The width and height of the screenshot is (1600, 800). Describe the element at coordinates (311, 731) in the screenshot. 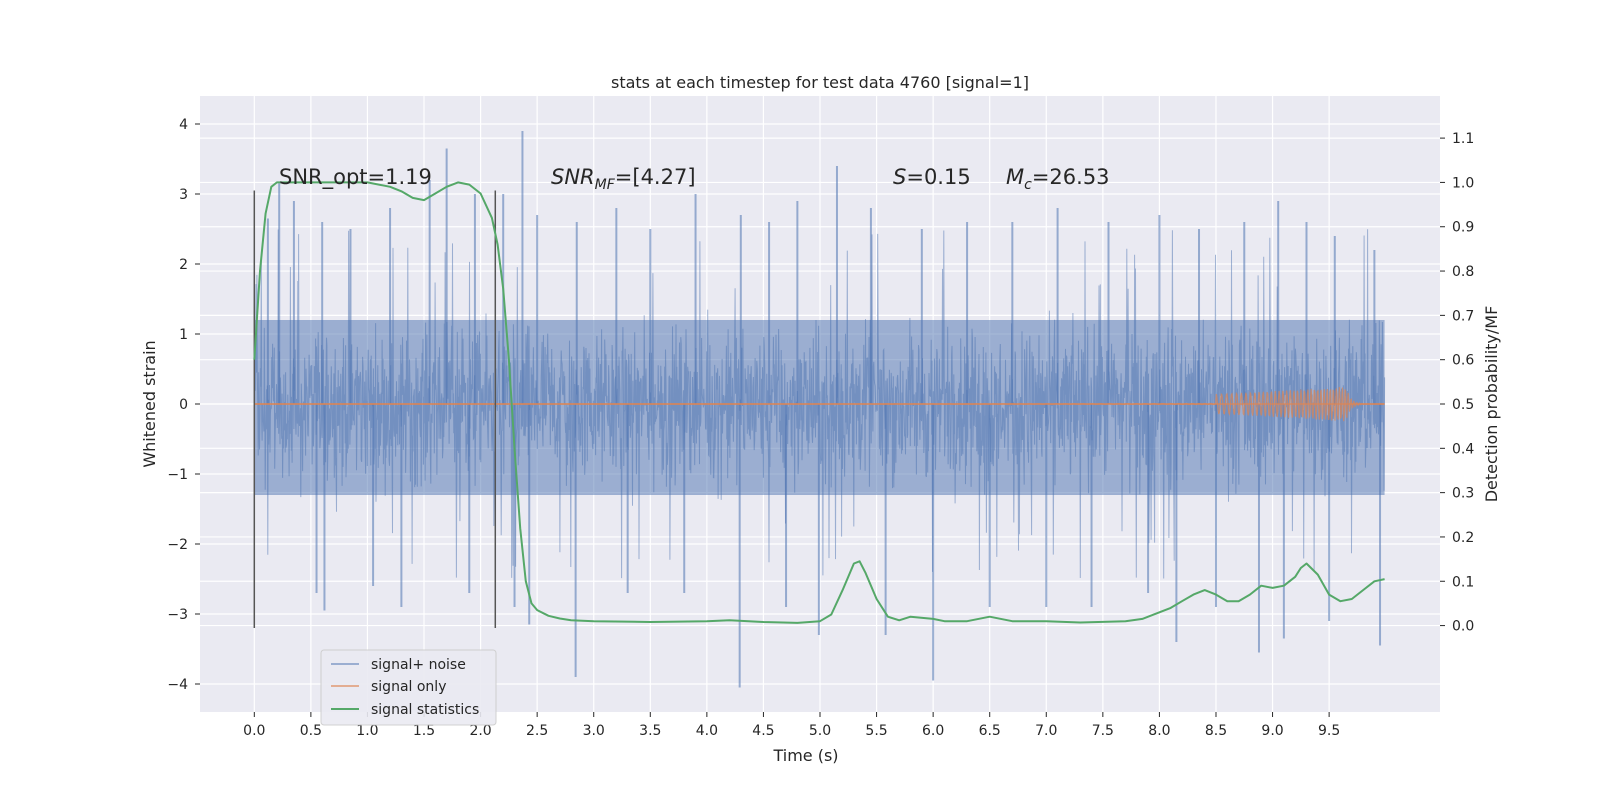

I see `x-tick-label: 0.5` at that location.